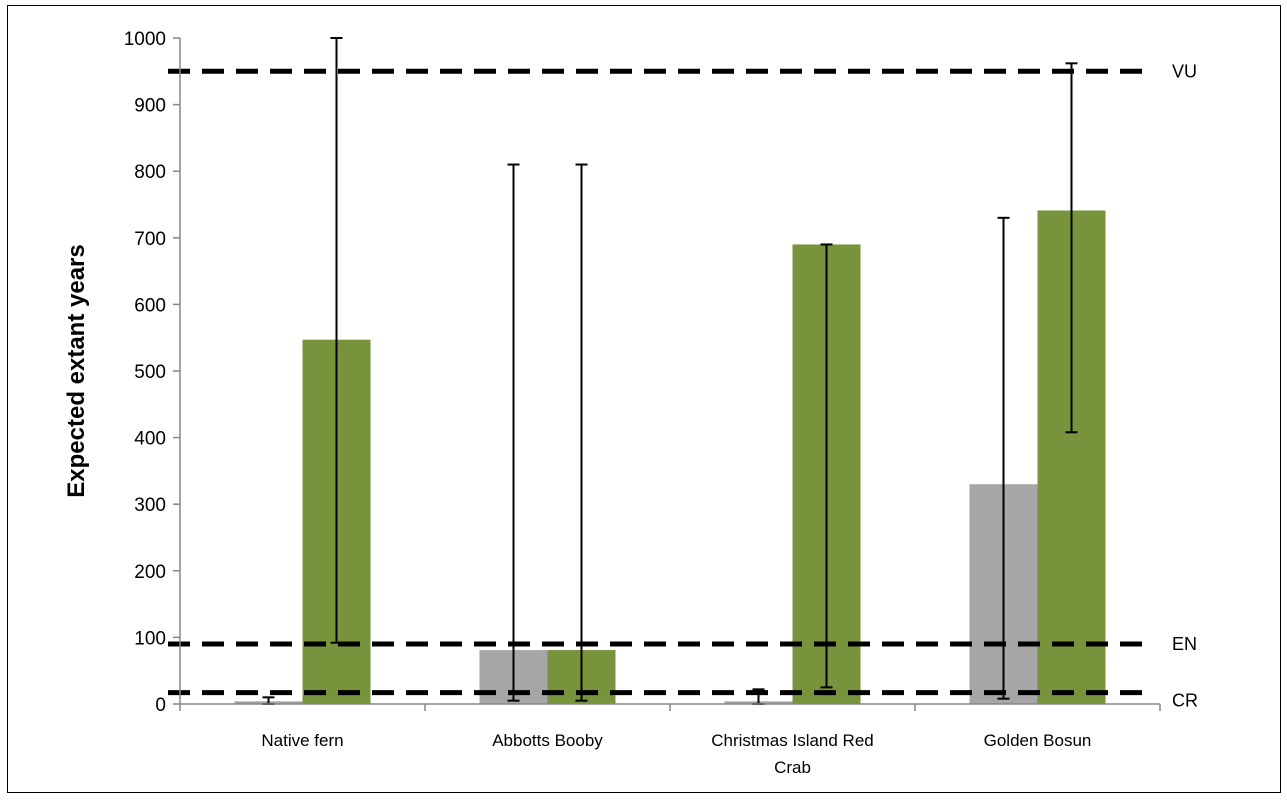  Describe the element at coordinates (150, 172) in the screenshot. I see `y-tick-label: 800` at that location.